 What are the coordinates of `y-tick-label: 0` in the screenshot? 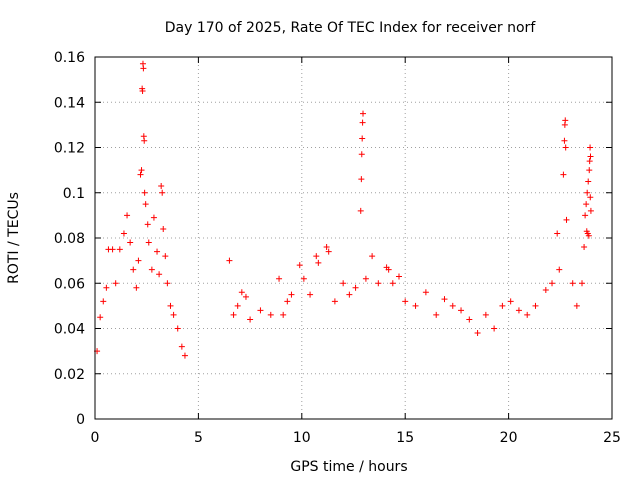 It's located at (80, 420).